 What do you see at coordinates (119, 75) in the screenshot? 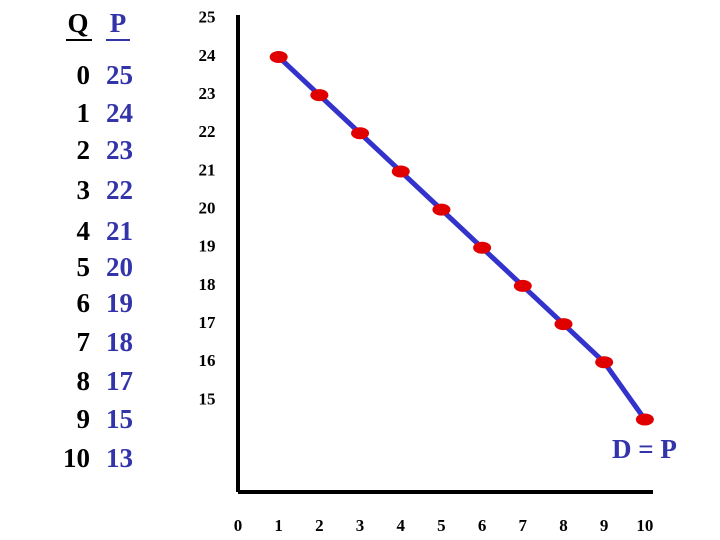
I see `p-cell: 25` at bounding box center [119, 75].